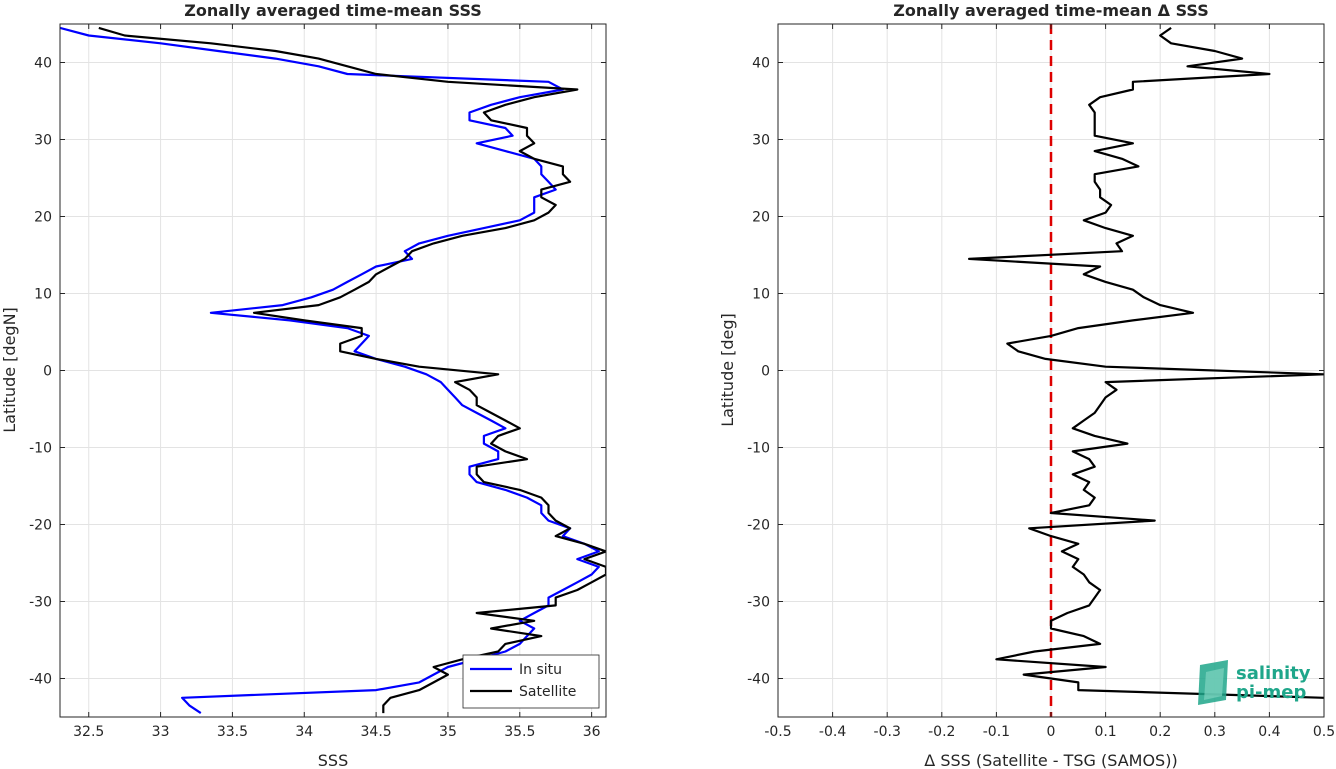  Describe the element at coordinates (43, 218) in the screenshot. I see `left-y-tick-label: 20` at that location.